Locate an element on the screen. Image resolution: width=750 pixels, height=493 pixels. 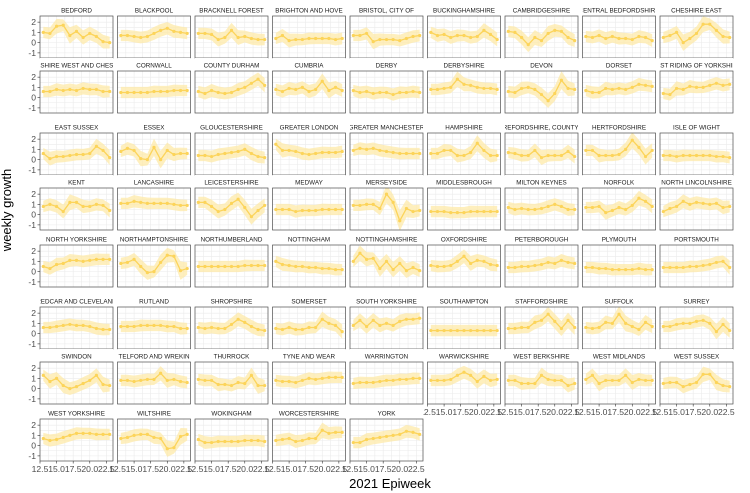
x-tick-label: 15.0 is located at coordinates (366, 469).